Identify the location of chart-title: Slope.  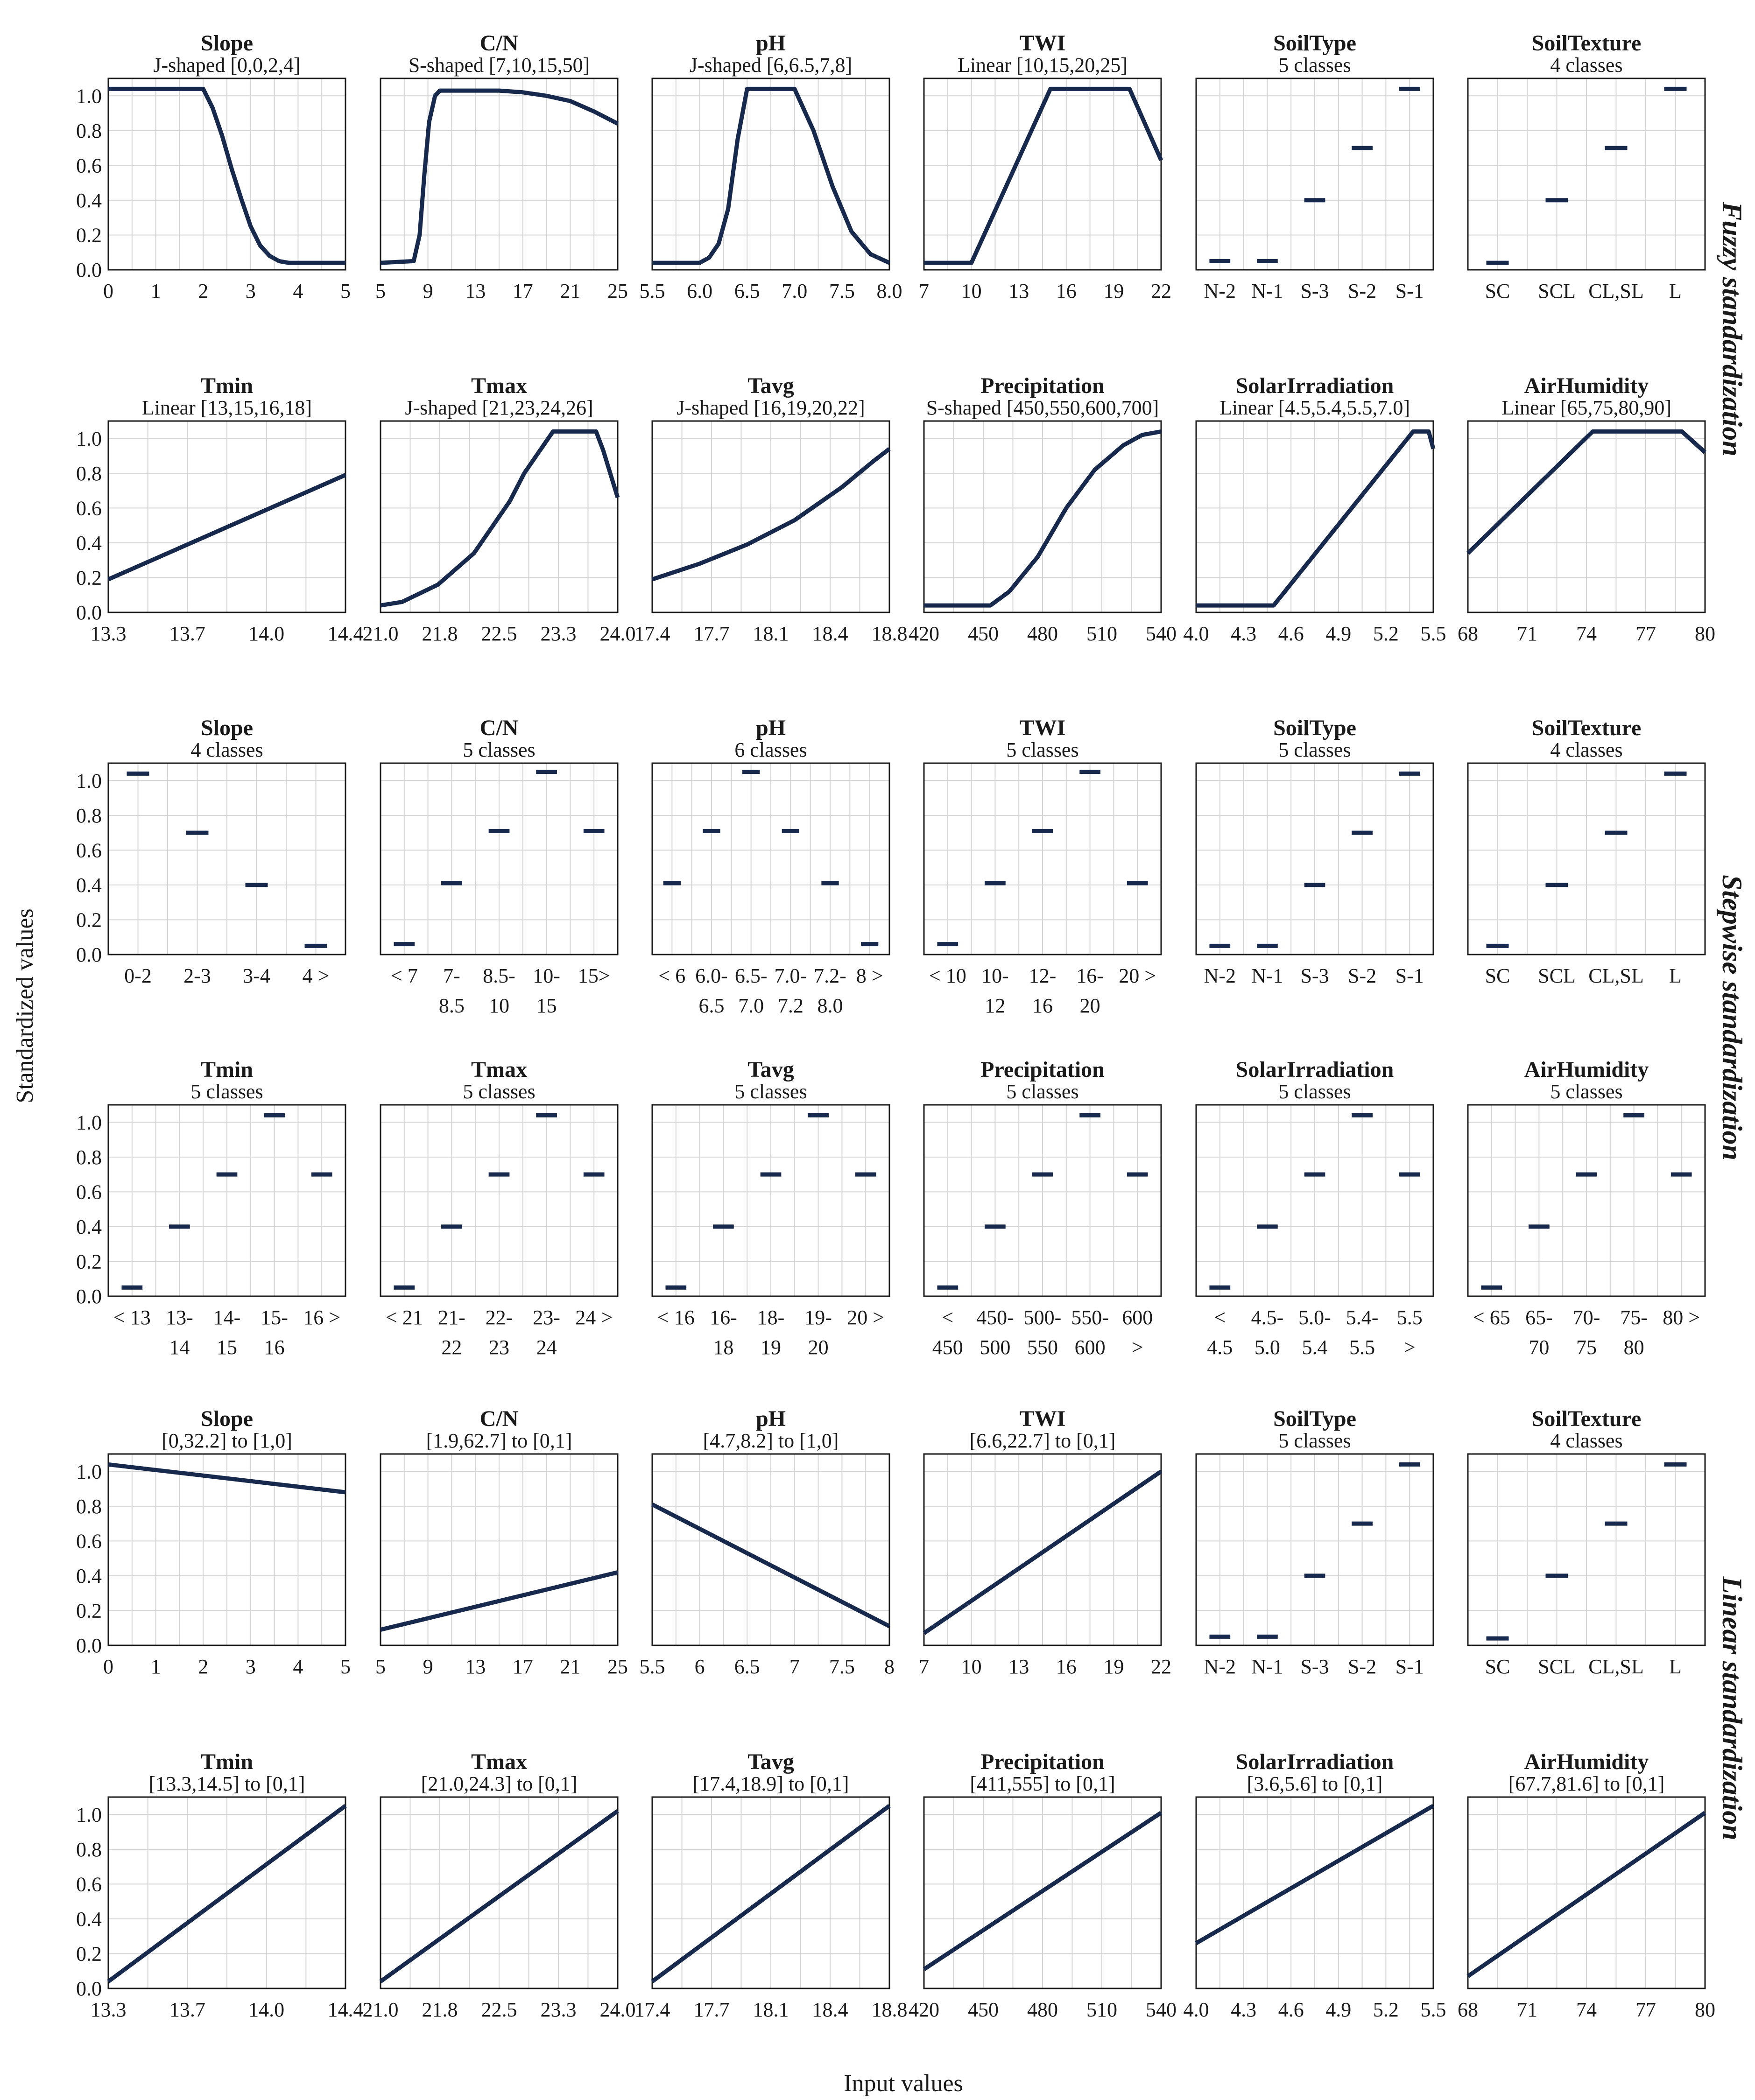
(227, 728).